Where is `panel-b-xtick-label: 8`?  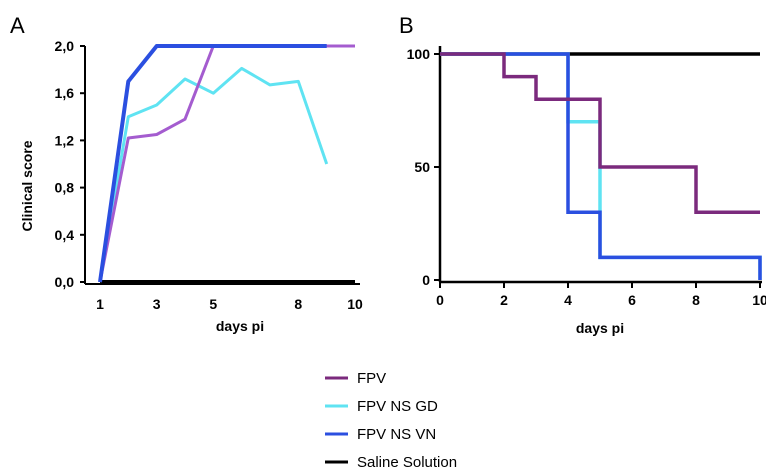 panel-b-xtick-label: 8 is located at coordinates (696, 300).